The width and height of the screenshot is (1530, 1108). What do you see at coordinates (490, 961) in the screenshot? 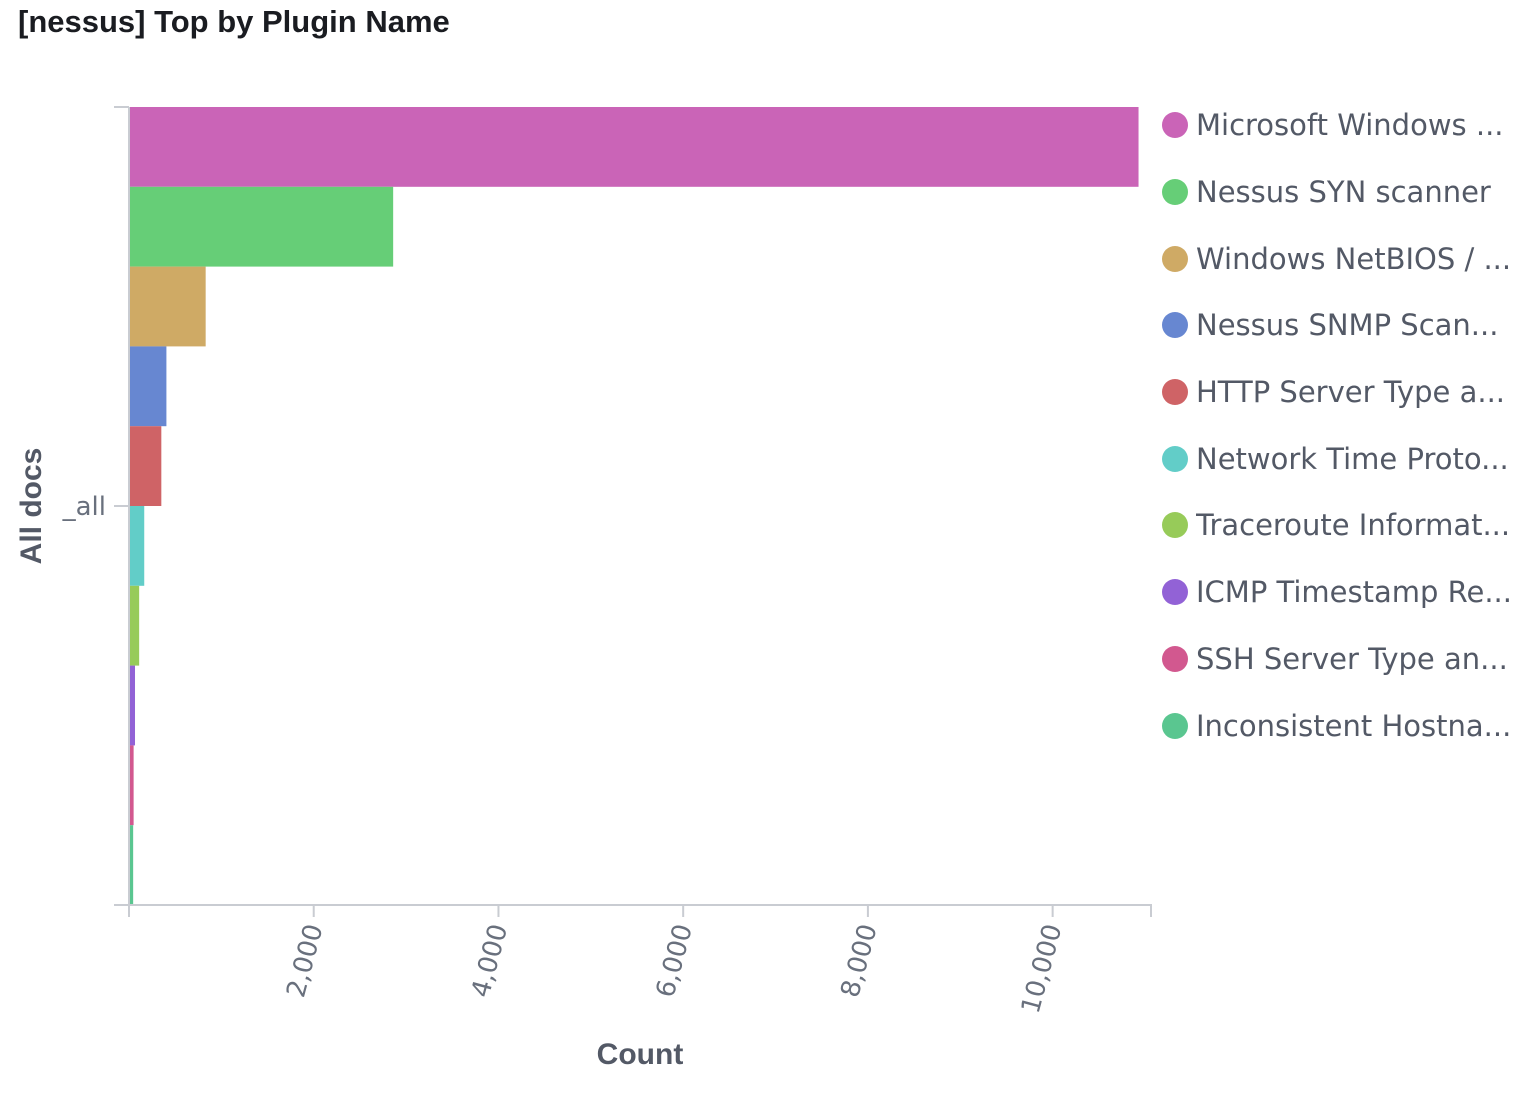
I see `x-tick-label: 4,000` at bounding box center [490, 961].